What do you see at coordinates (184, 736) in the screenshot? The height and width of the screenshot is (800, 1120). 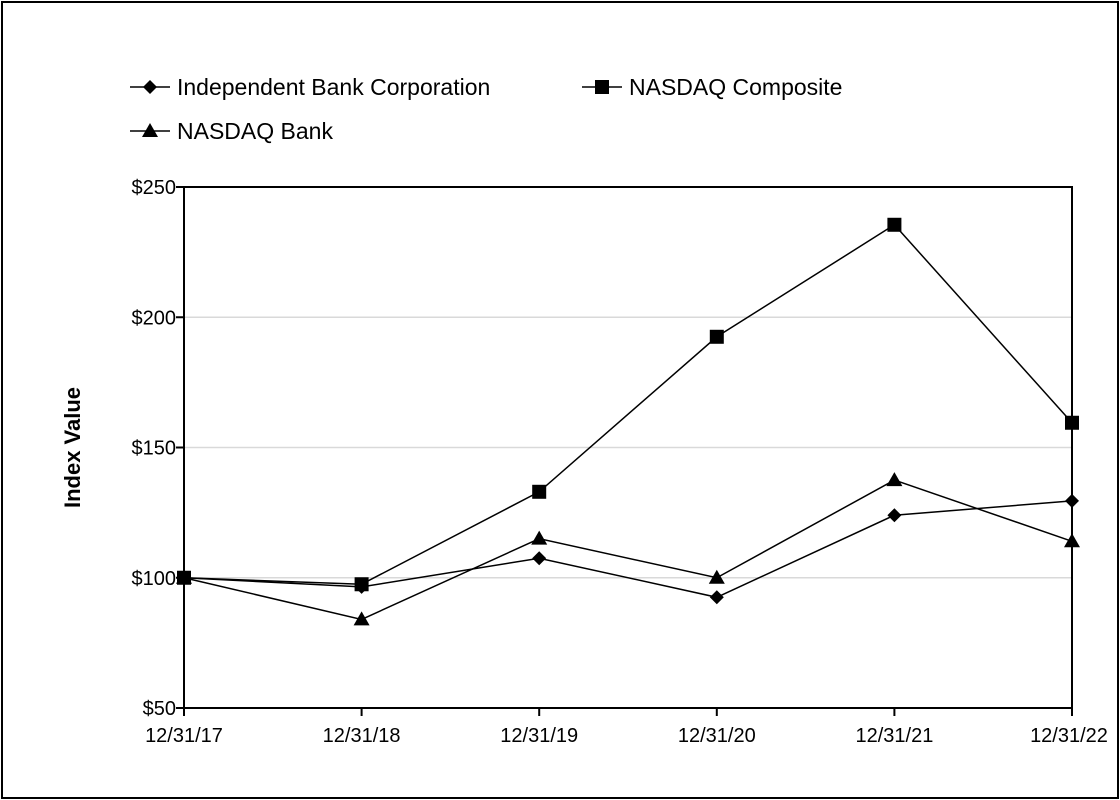 I see `x-tick-label: 12/31/17` at bounding box center [184, 736].